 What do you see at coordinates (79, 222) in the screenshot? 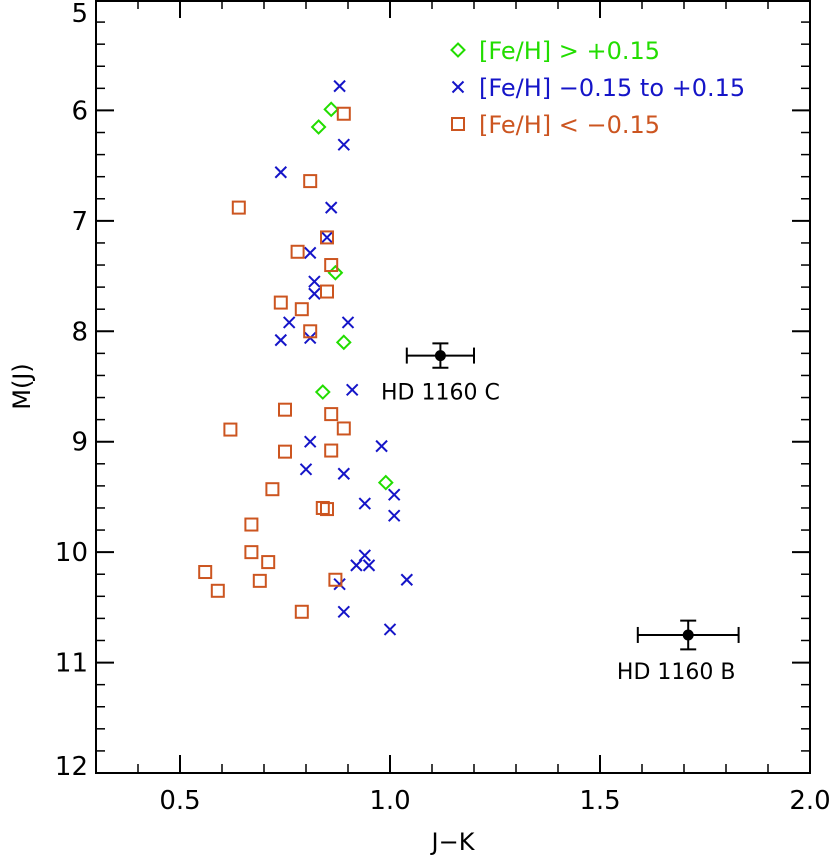
I see `y-tick-label: 7` at bounding box center [79, 222].